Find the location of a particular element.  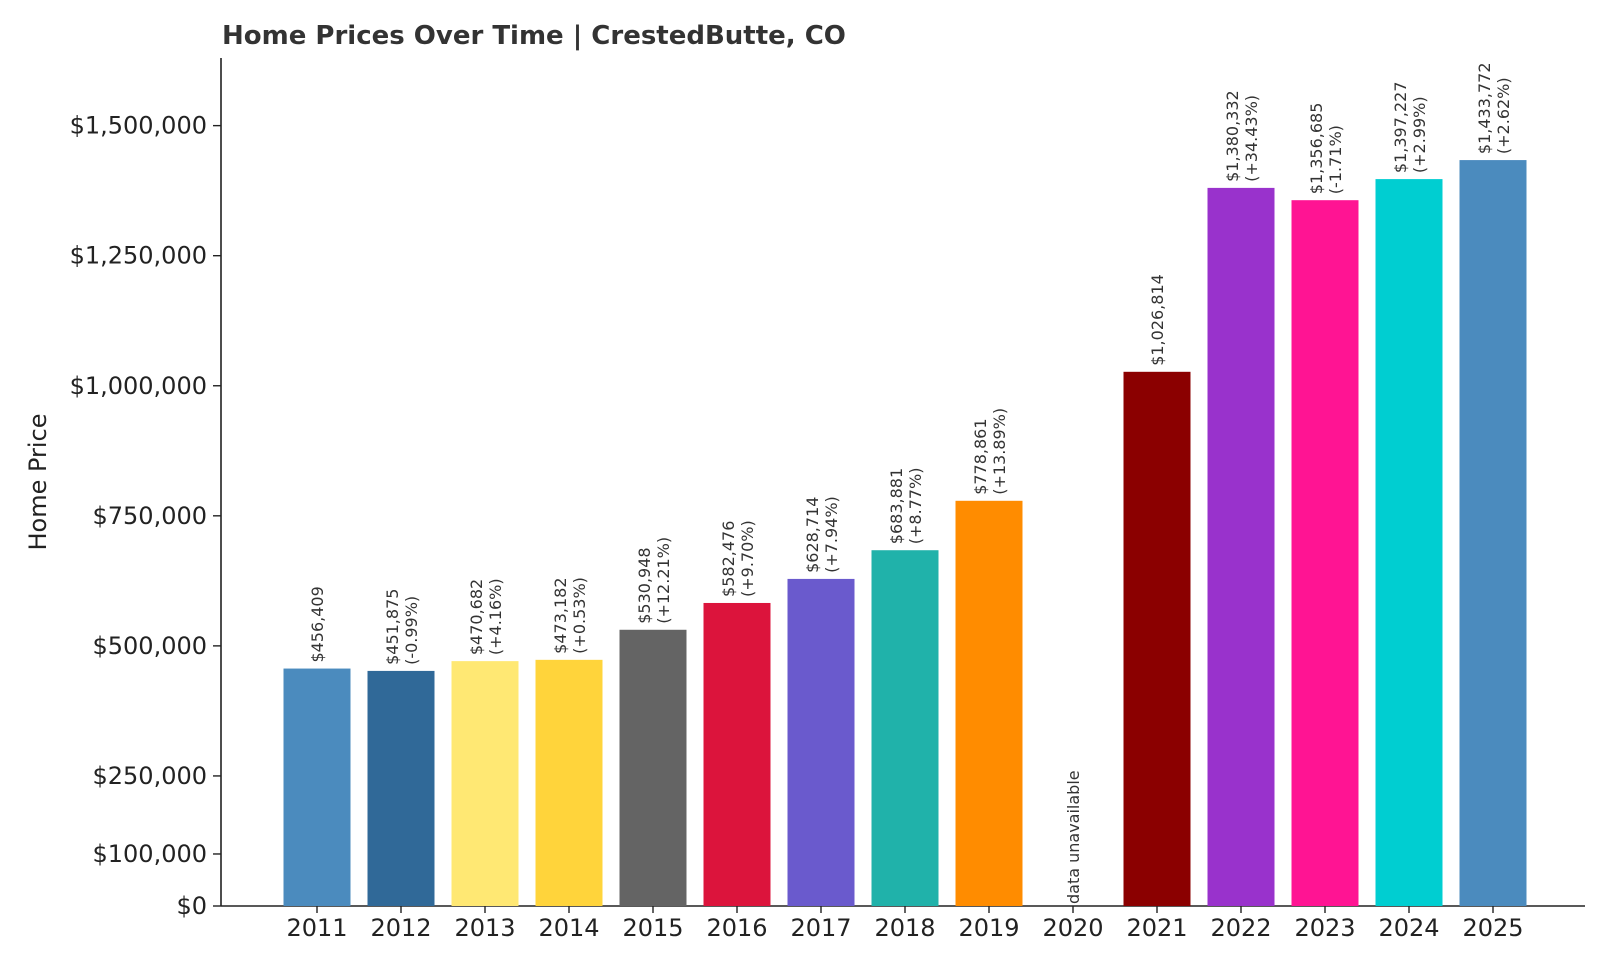

x-tick-label: 2018 is located at coordinates (904, 928).